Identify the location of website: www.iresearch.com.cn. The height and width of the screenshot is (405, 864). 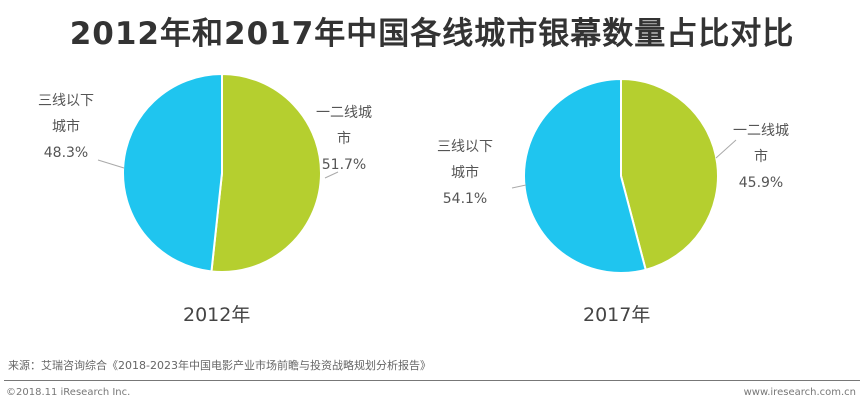
(799, 392).